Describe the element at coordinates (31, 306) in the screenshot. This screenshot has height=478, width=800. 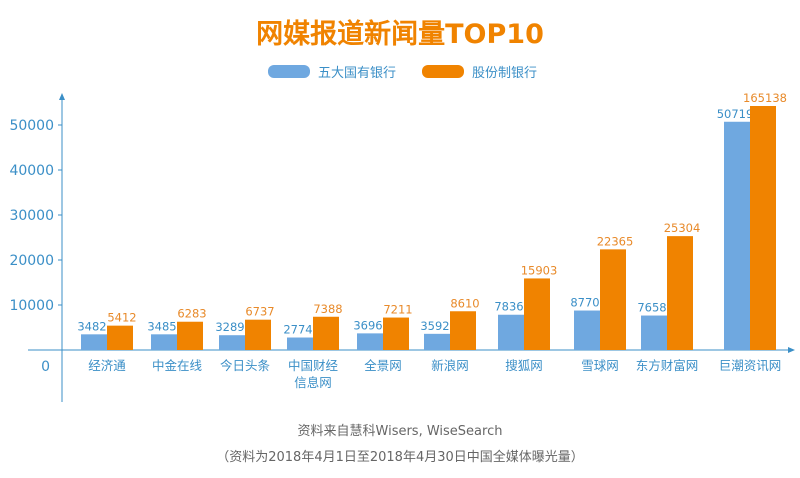
I see `y-tick-label: 10000` at that location.